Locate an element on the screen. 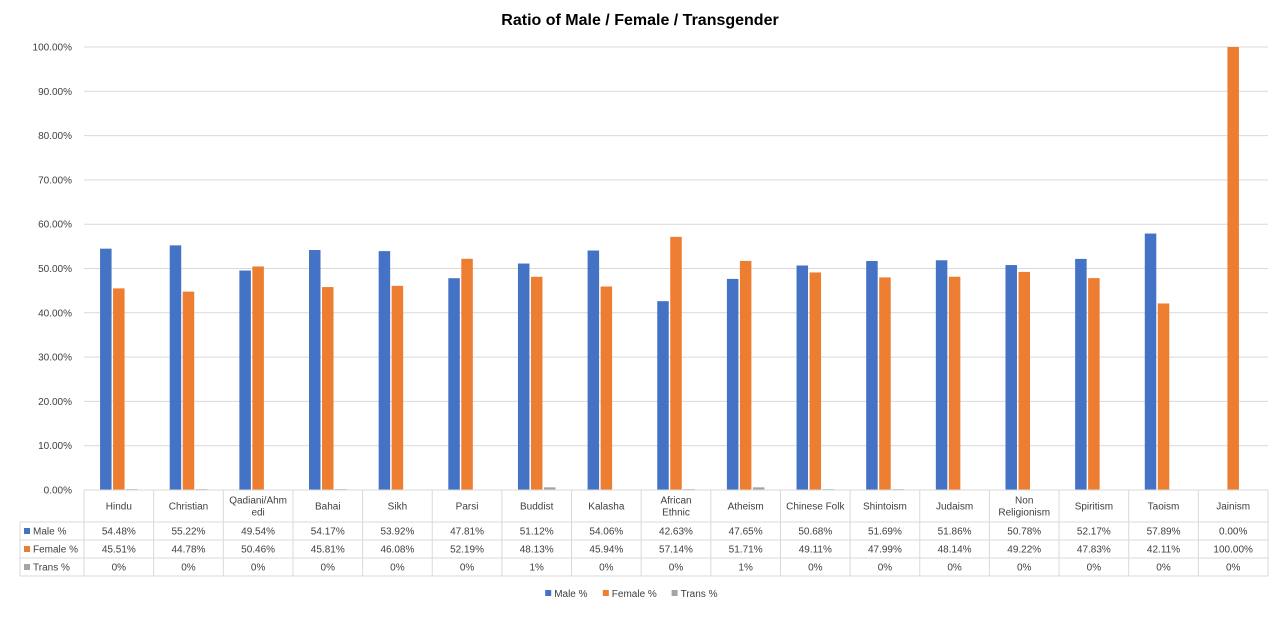 This screenshot has width=1280, height=617. legend-label: Male % is located at coordinates (570, 594).